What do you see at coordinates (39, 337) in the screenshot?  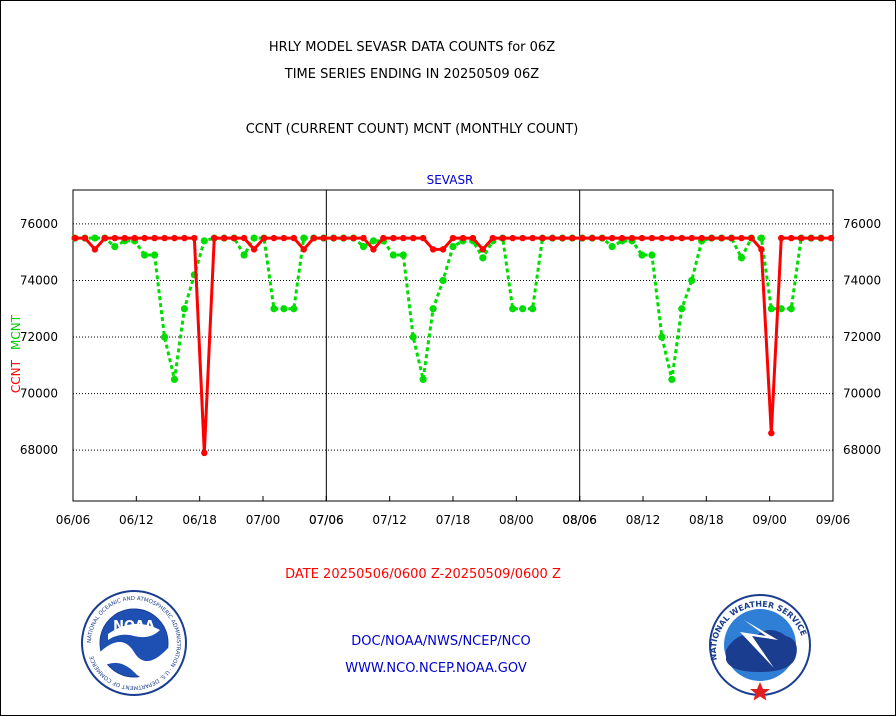 I see `y-tick-label-left: 72000` at bounding box center [39, 337].